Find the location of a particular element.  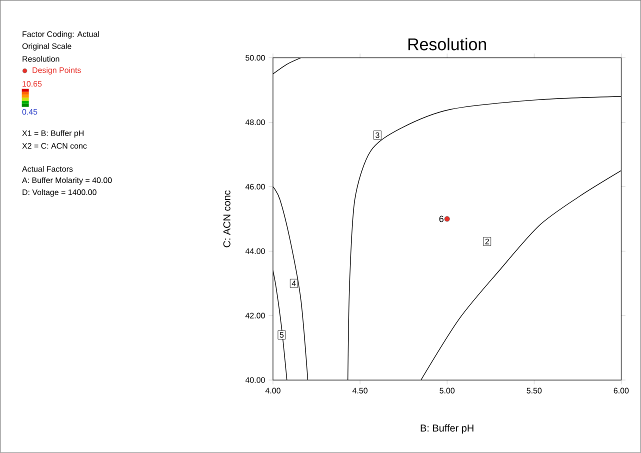

y-axis-title: C: ACN conc is located at coordinates (226, 219).